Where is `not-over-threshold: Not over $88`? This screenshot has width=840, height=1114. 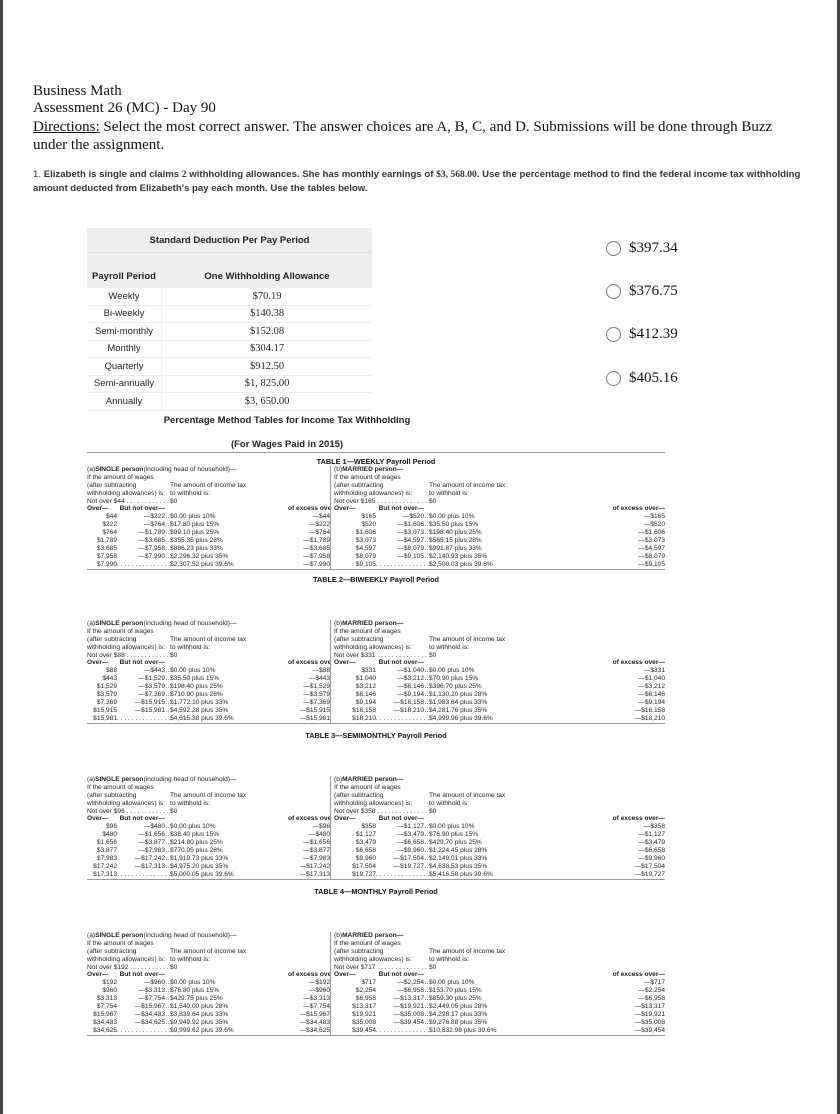 not-over-threshold: Not over $88 is located at coordinates (106, 655).